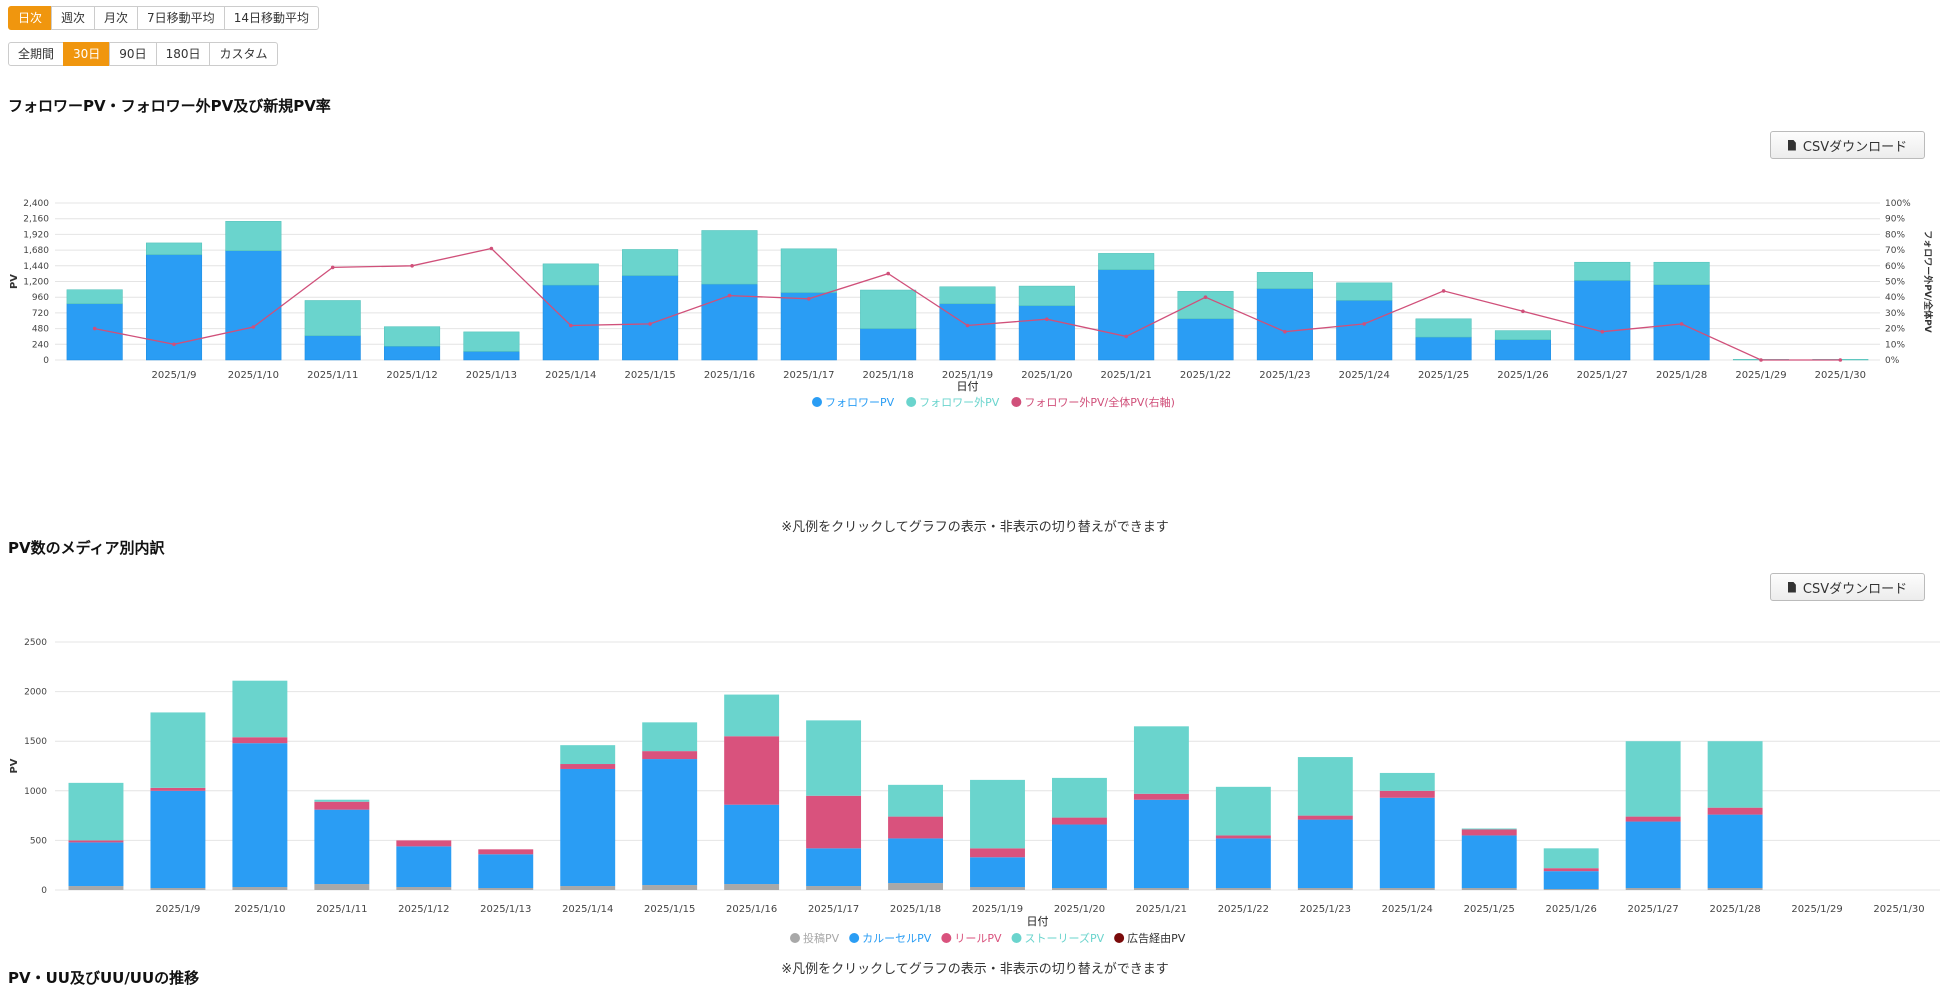 This screenshot has height=988, width=1950. I want to click on granularity-14day-average-button: 14日移動平均, so click(271, 18).